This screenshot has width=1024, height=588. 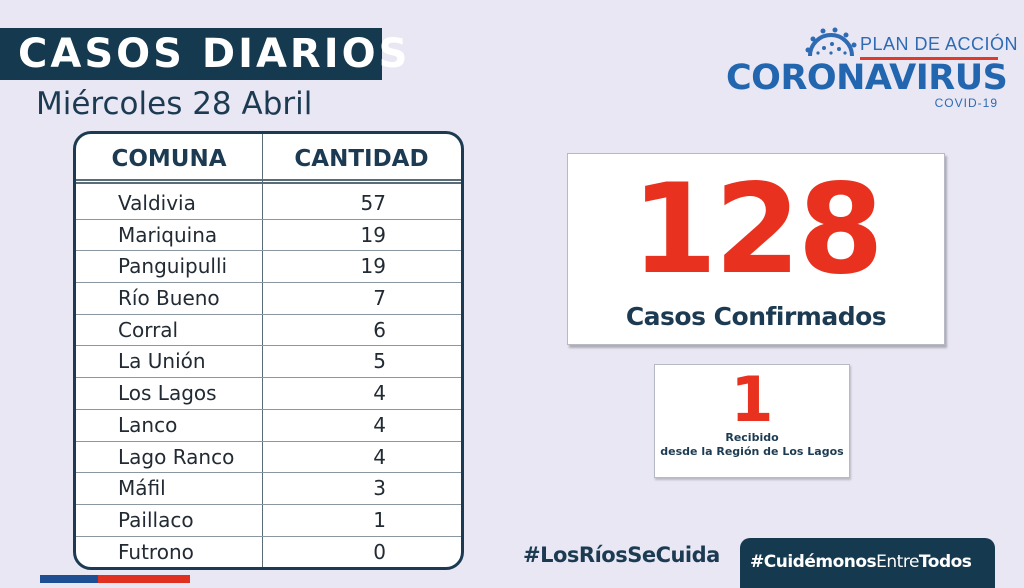 I want to click on table-row: Lanco 4, so click(x=268, y=426).